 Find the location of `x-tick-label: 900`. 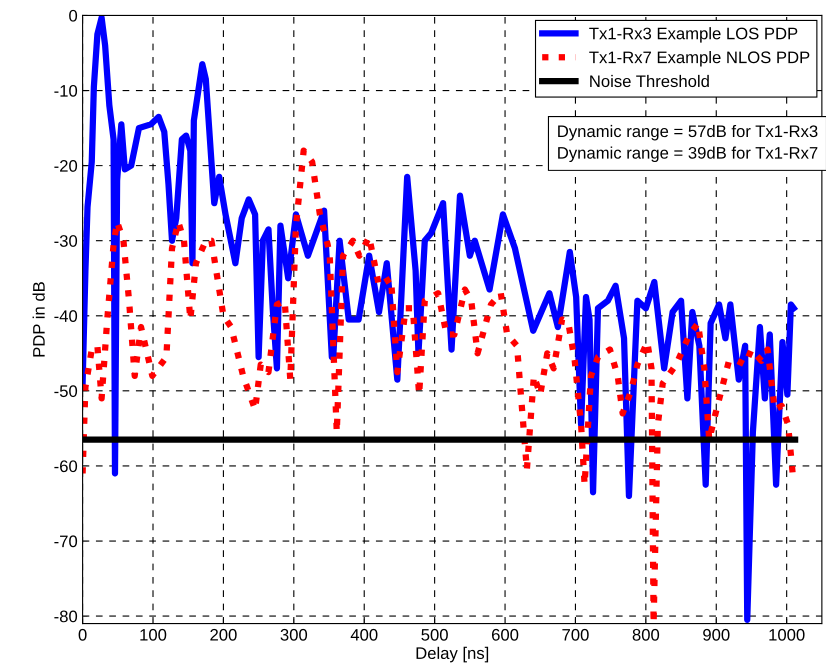

x-tick-label: 900 is located at coordinates (716, 634).